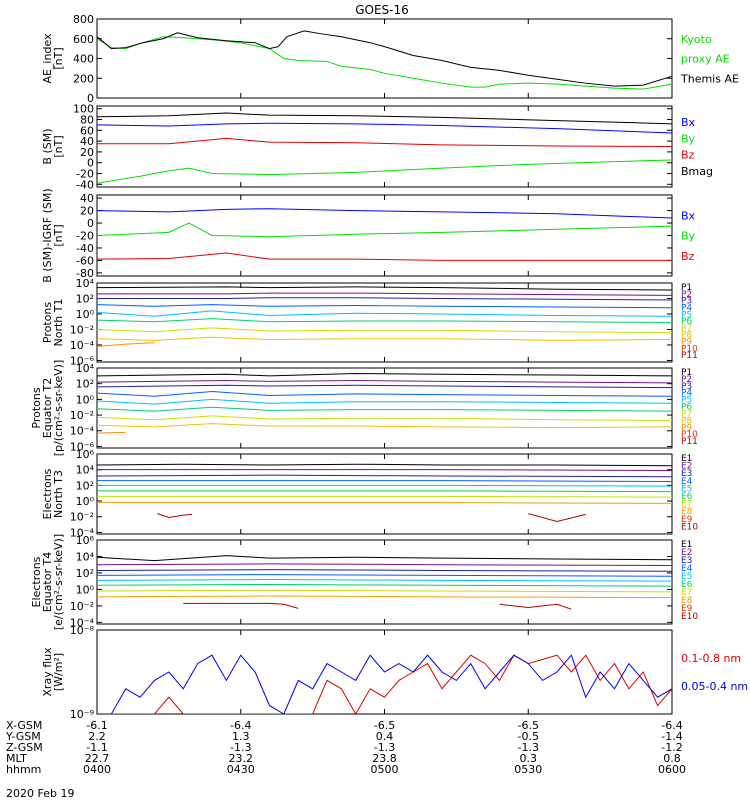 The image size is (750, 800). What do you see at coordinates (47, 235) in the screenshot?
I see `y-axis-label: B (SM)-IGRF (SM)` at bounding box center [47, 235].